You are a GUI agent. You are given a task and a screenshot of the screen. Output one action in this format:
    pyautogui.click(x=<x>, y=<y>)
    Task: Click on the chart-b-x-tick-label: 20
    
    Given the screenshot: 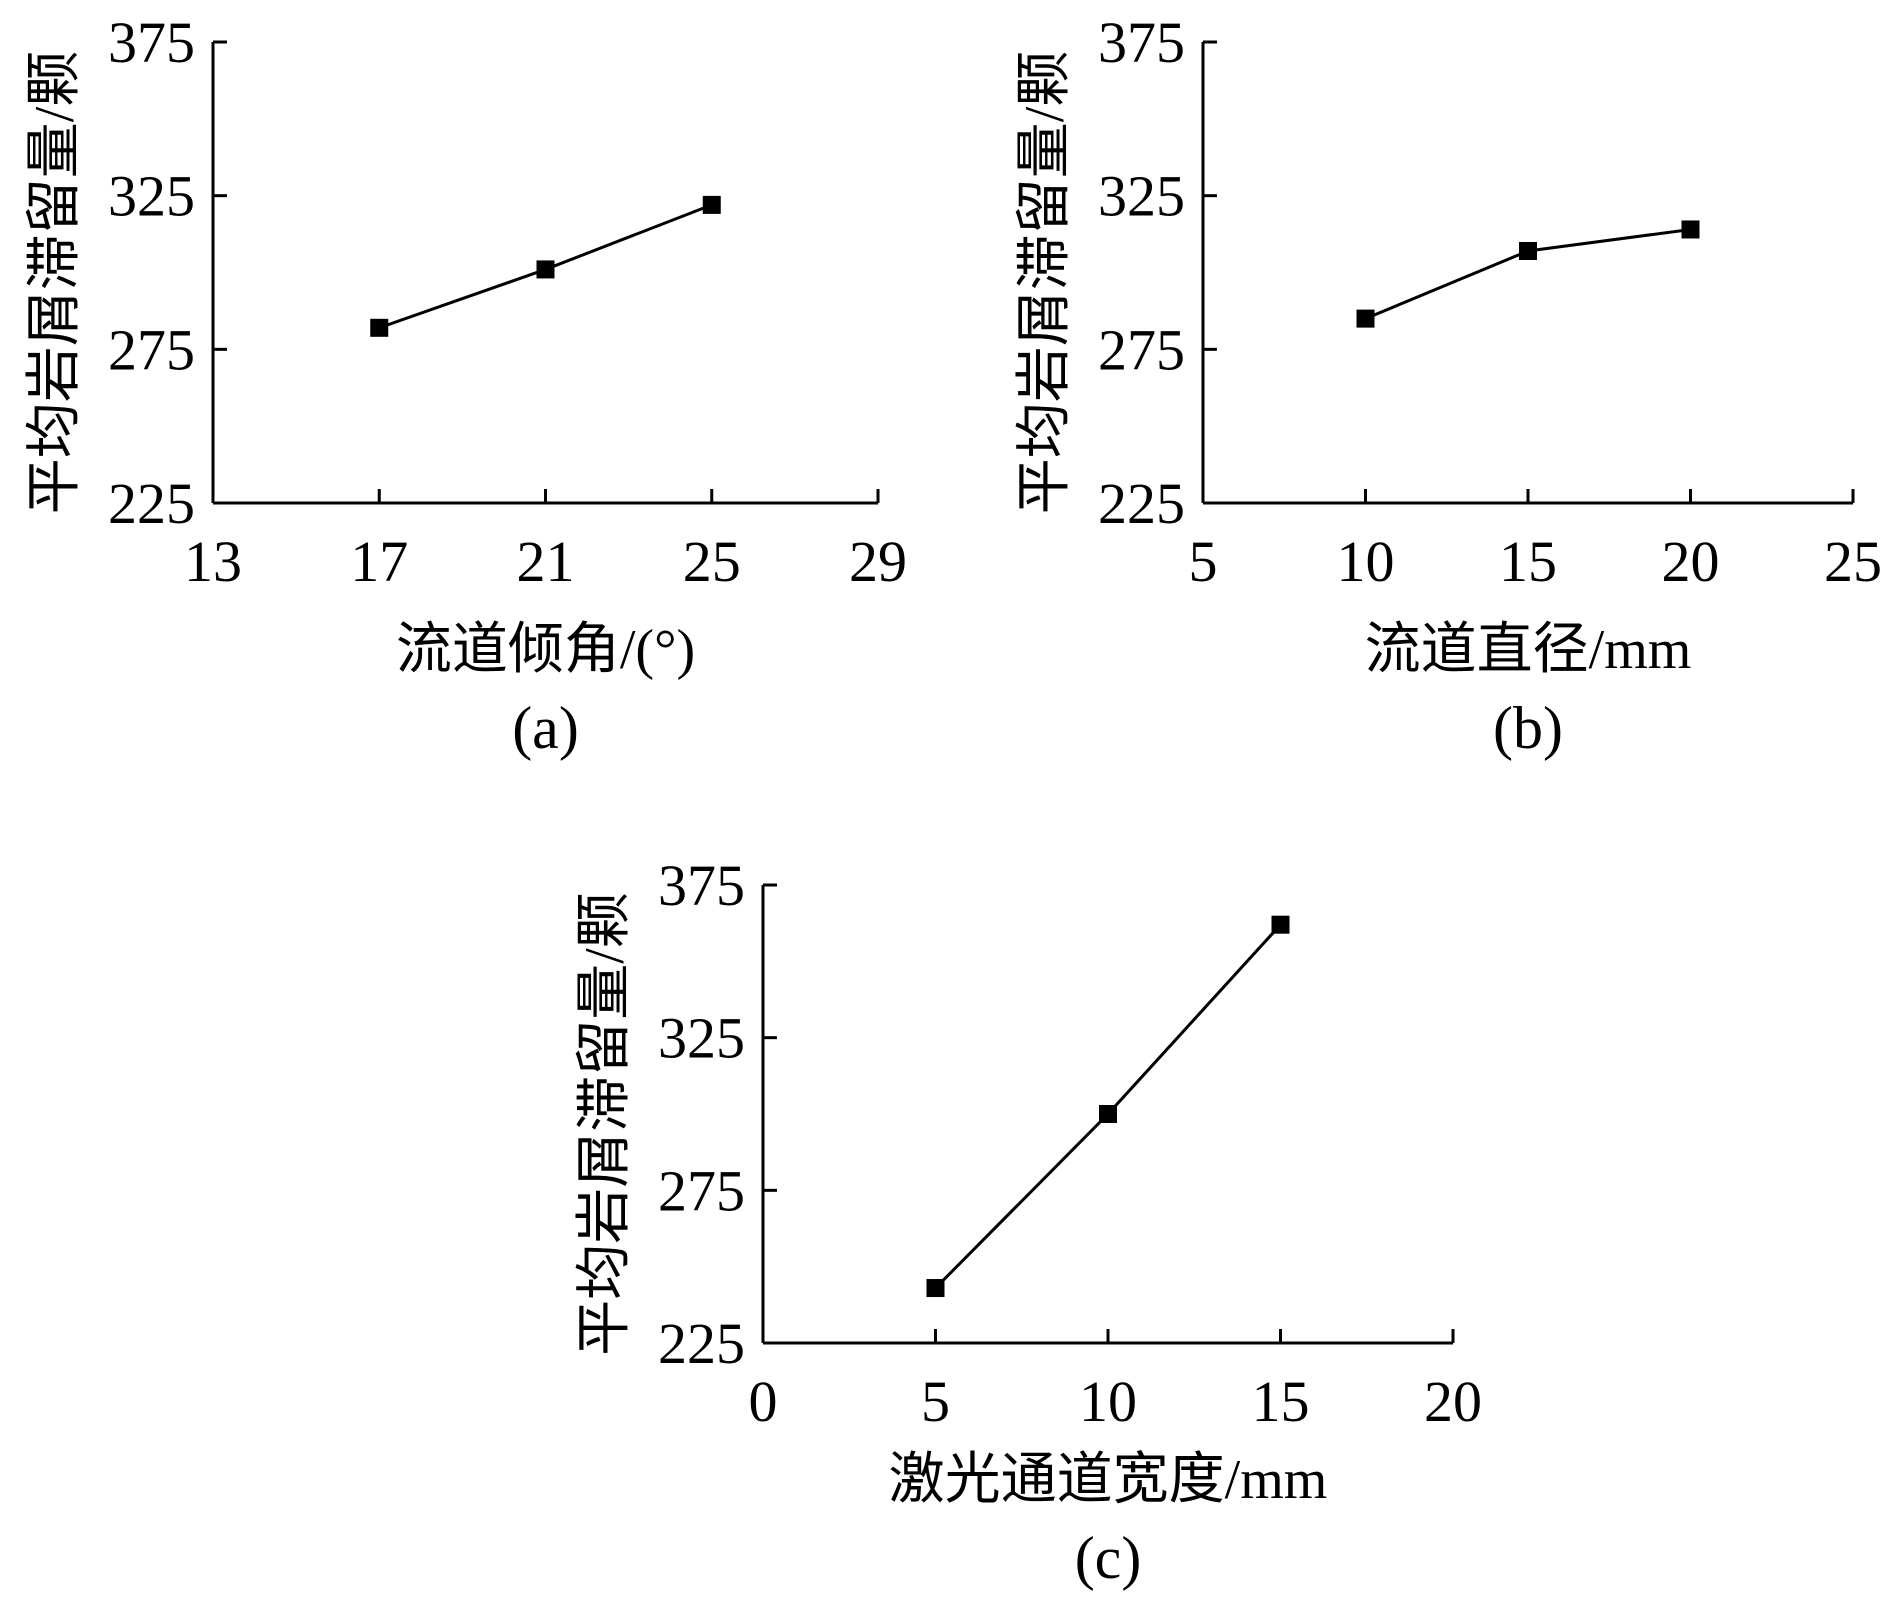 What is the action you would take?
    pyautogui.click(x=1691, y=561)
    